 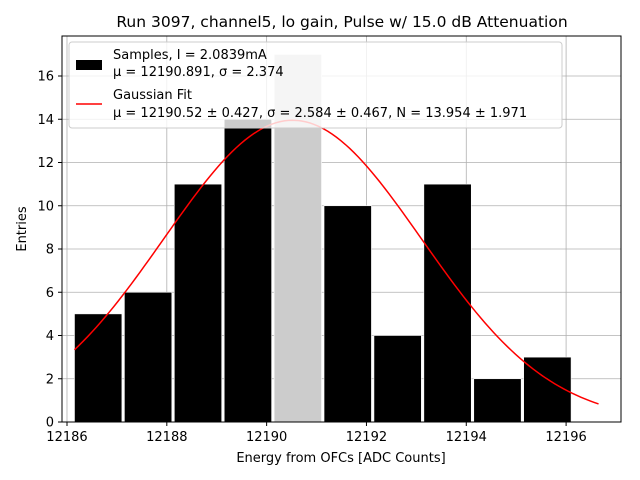 What do you see at coordinates (266, 437) in the screenshot?
I see `x-tick-label: 12190` at bounding box center [266, 437].